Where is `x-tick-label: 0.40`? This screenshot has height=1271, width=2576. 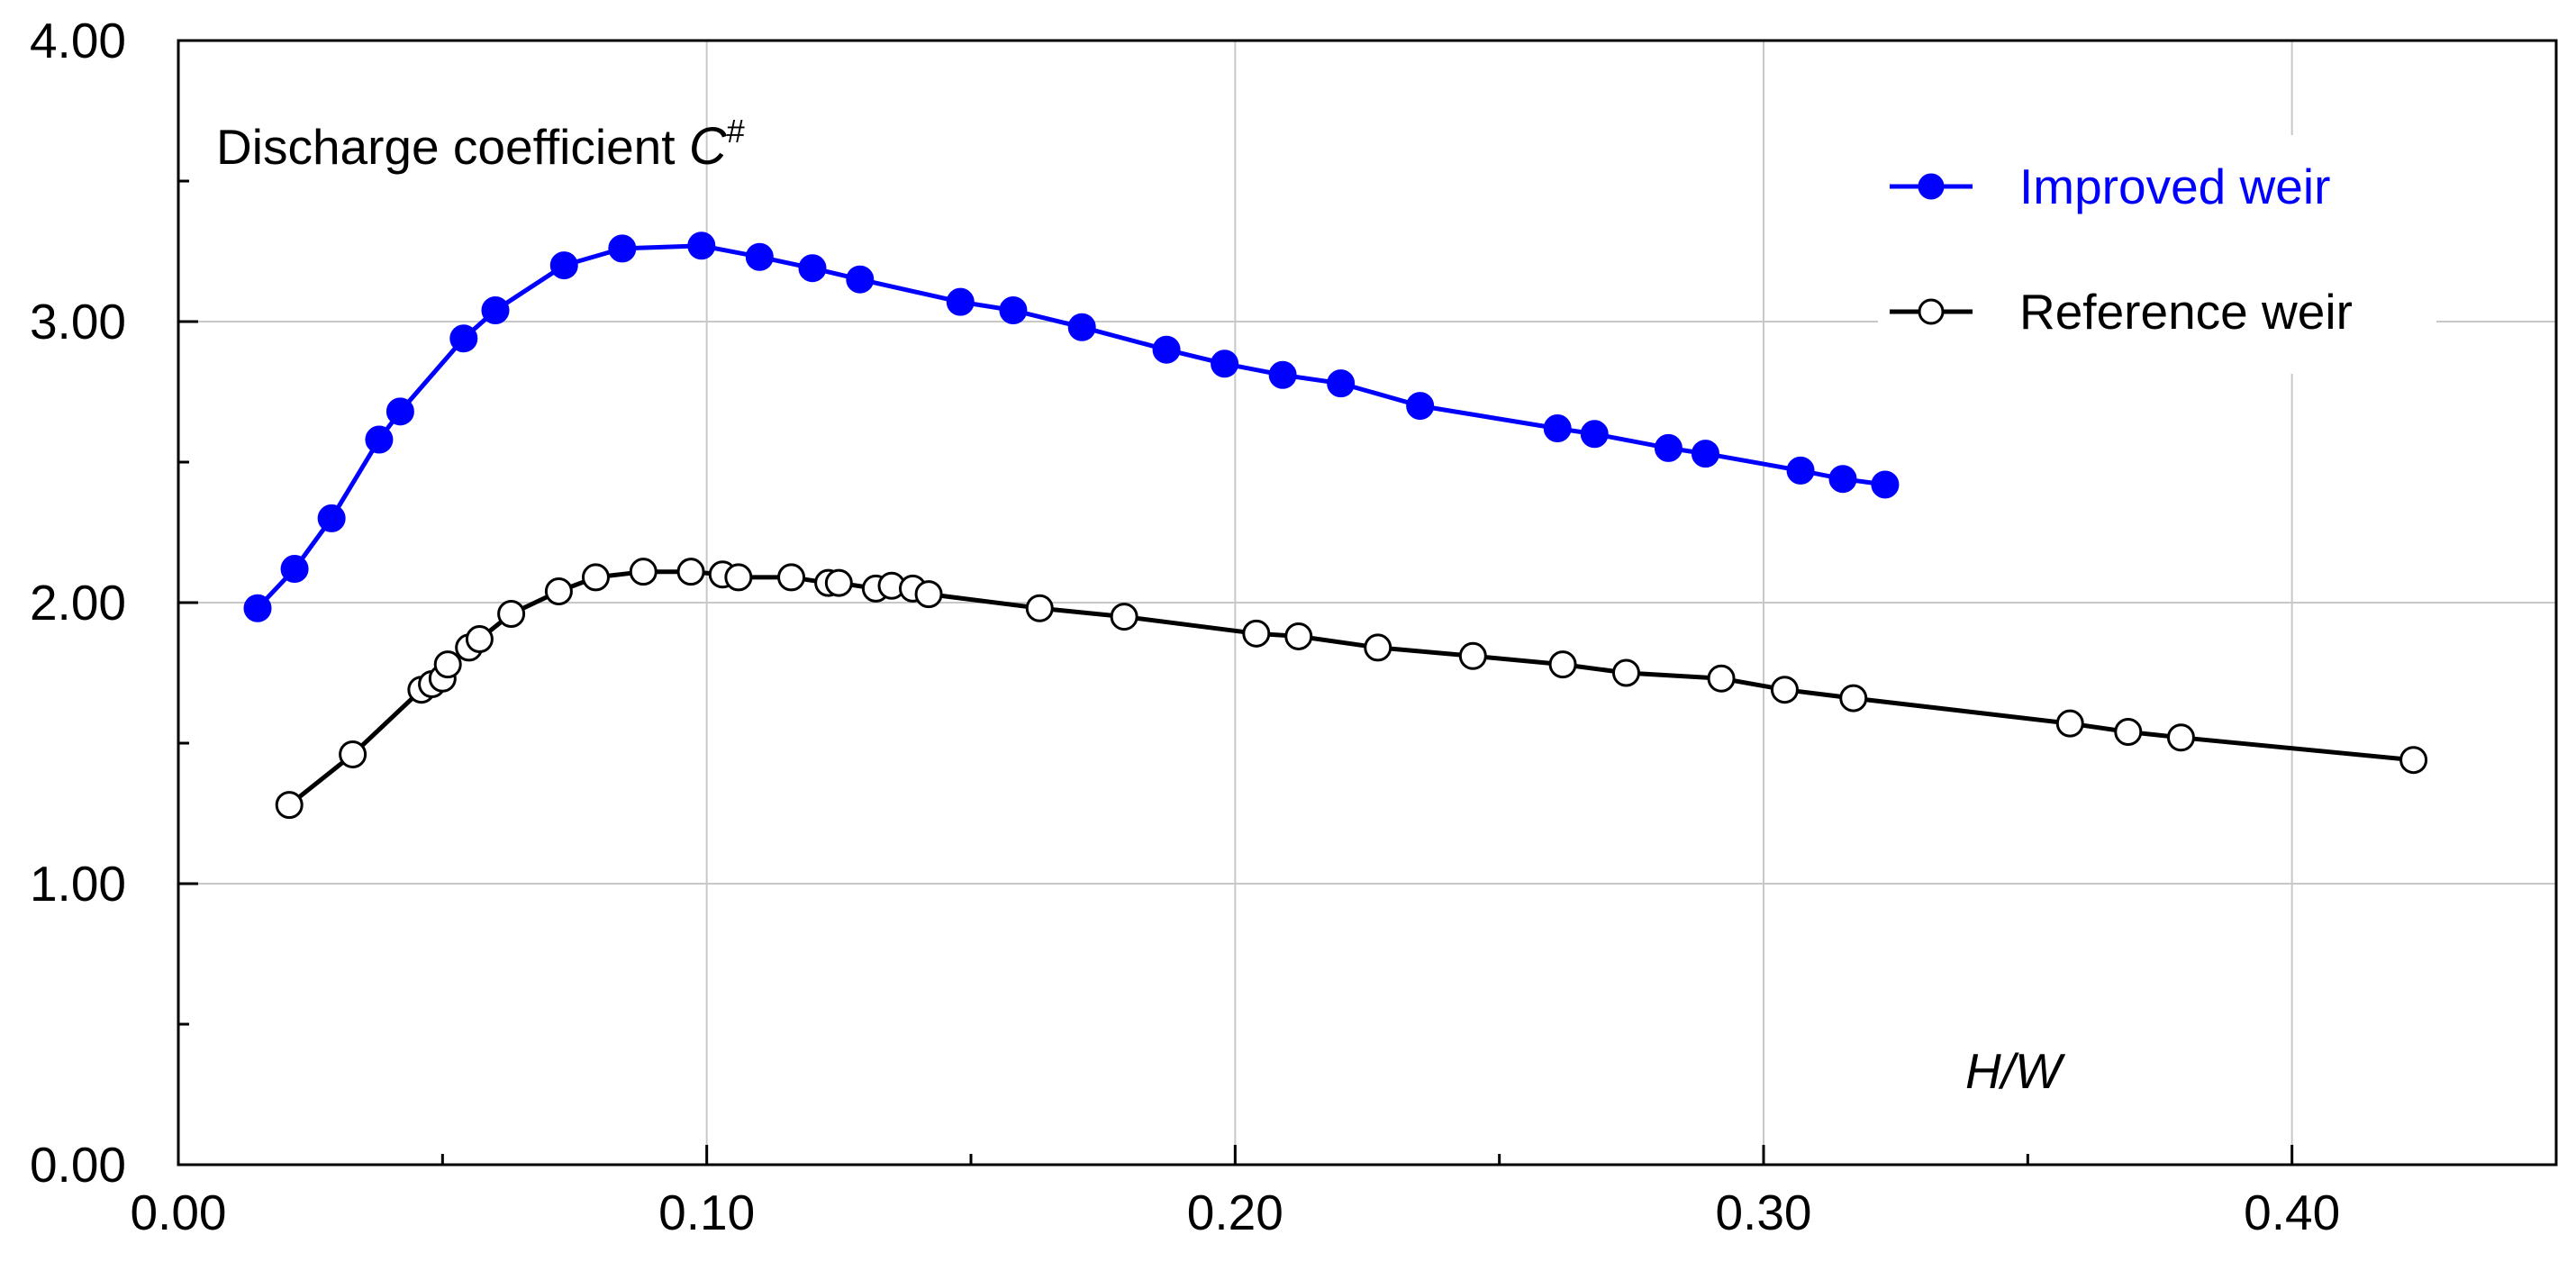
x-tick-label: 0.40 is located at coordinates (2292, 1212).